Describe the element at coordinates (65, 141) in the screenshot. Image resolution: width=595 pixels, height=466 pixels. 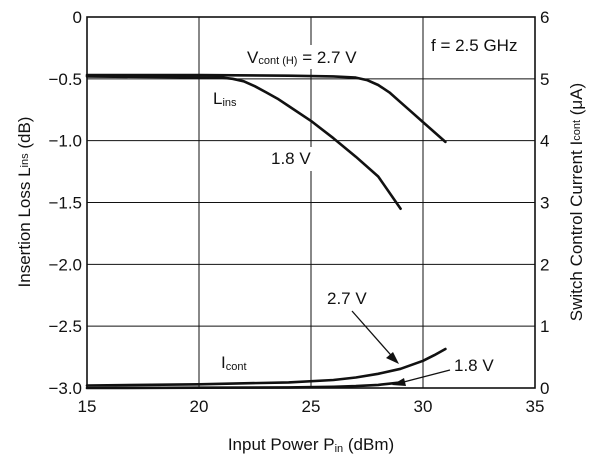
I see `y-left-tick-label: −1.0` at that location.